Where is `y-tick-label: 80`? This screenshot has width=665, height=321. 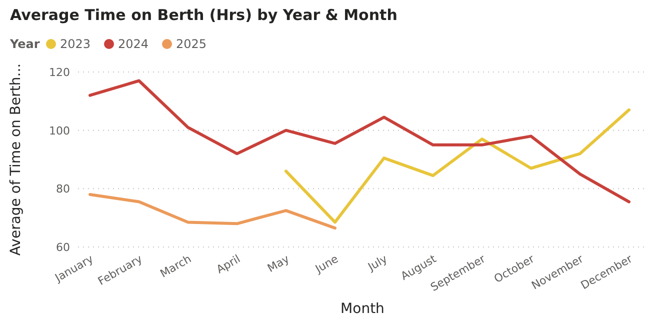
y-tick-label: 80 is located at coordinates (63, 189).